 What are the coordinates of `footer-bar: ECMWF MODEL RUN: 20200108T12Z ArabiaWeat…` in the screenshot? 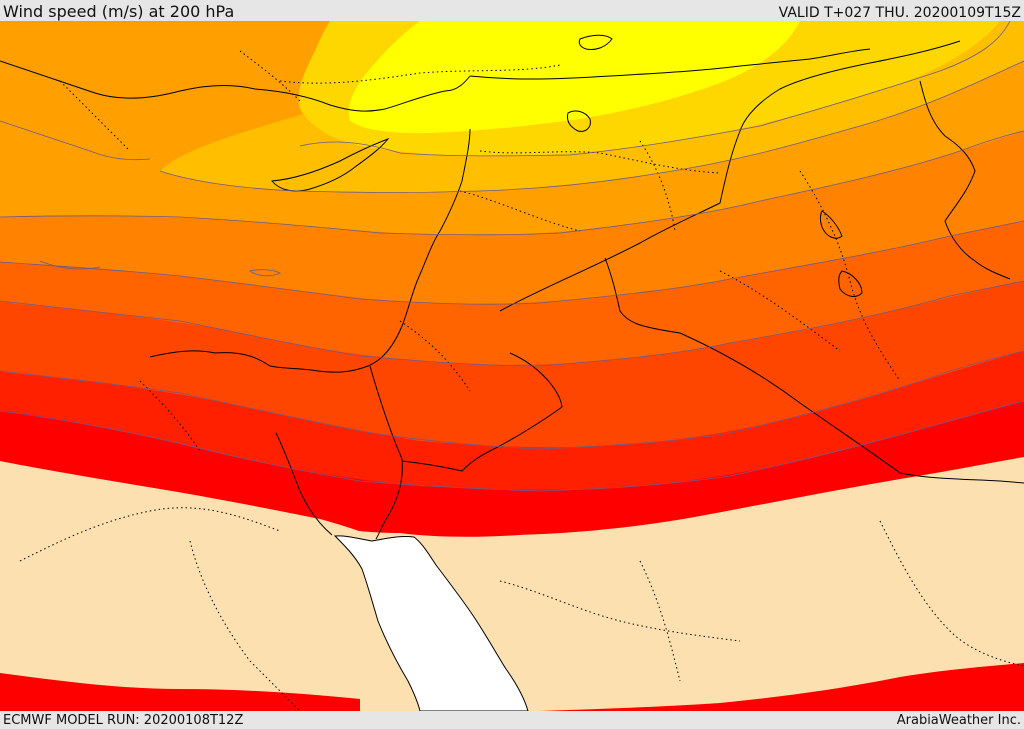 It's located at (512, 720).